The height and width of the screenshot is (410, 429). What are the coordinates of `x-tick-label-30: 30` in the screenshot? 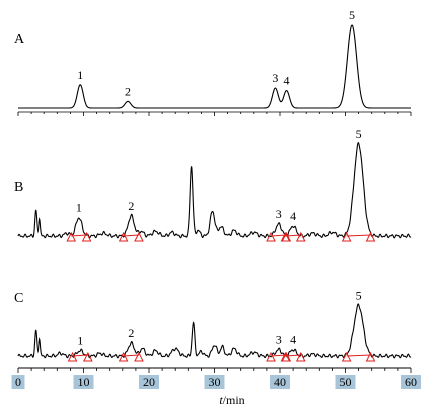 It's located at (215, 382).